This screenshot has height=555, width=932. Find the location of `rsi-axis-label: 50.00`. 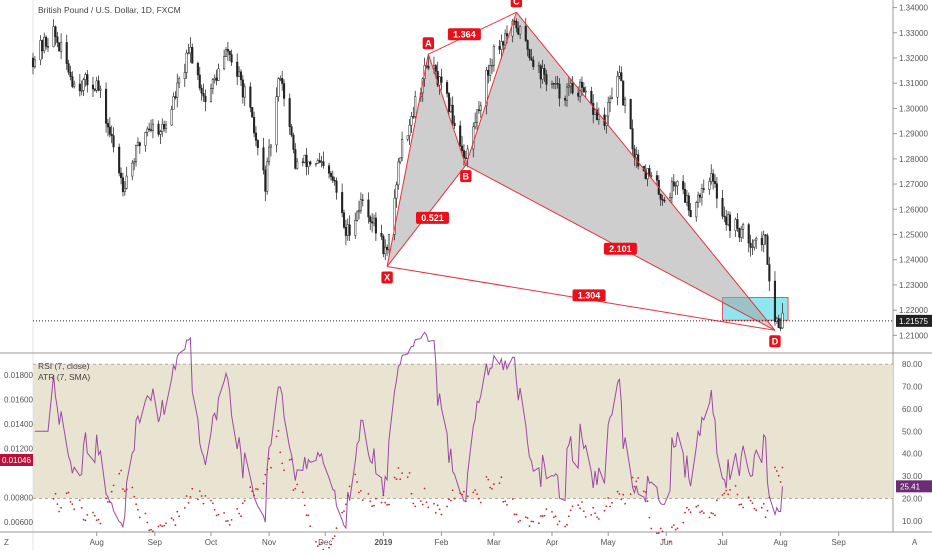

rsi-axis-label: 50.00 is located at coordinates (912, 431).